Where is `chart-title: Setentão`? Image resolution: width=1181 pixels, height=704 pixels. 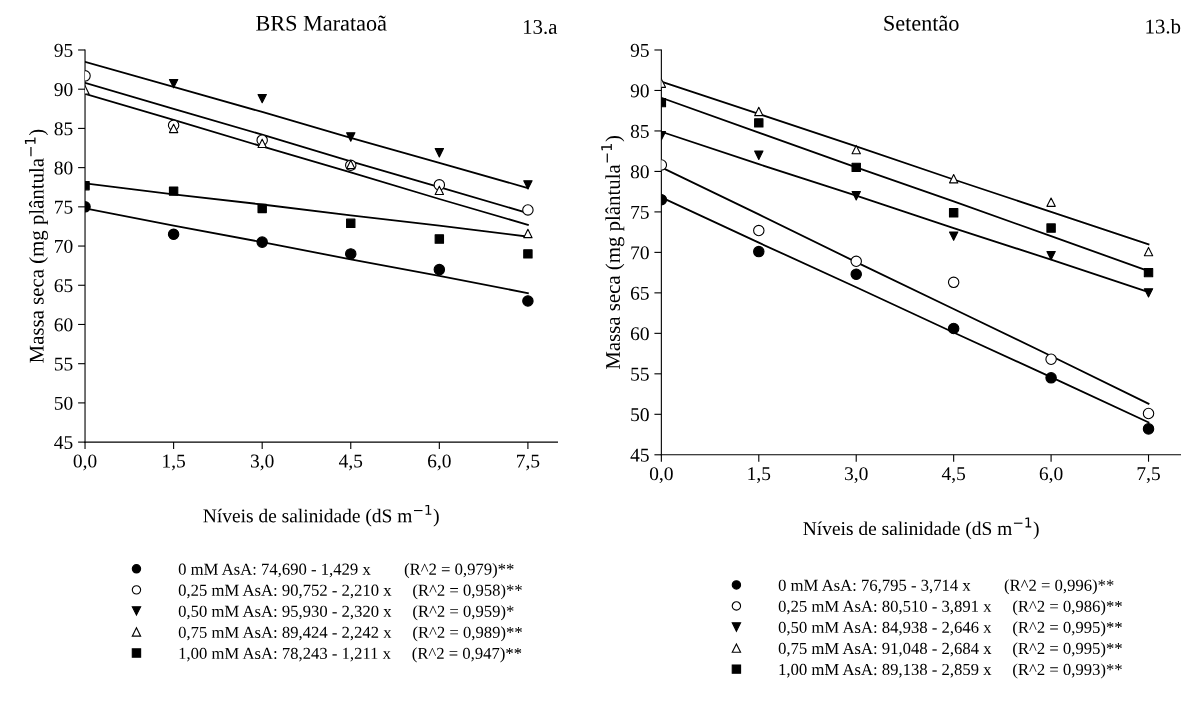 chart-title: Setentão is located at coordinates (921, 23).